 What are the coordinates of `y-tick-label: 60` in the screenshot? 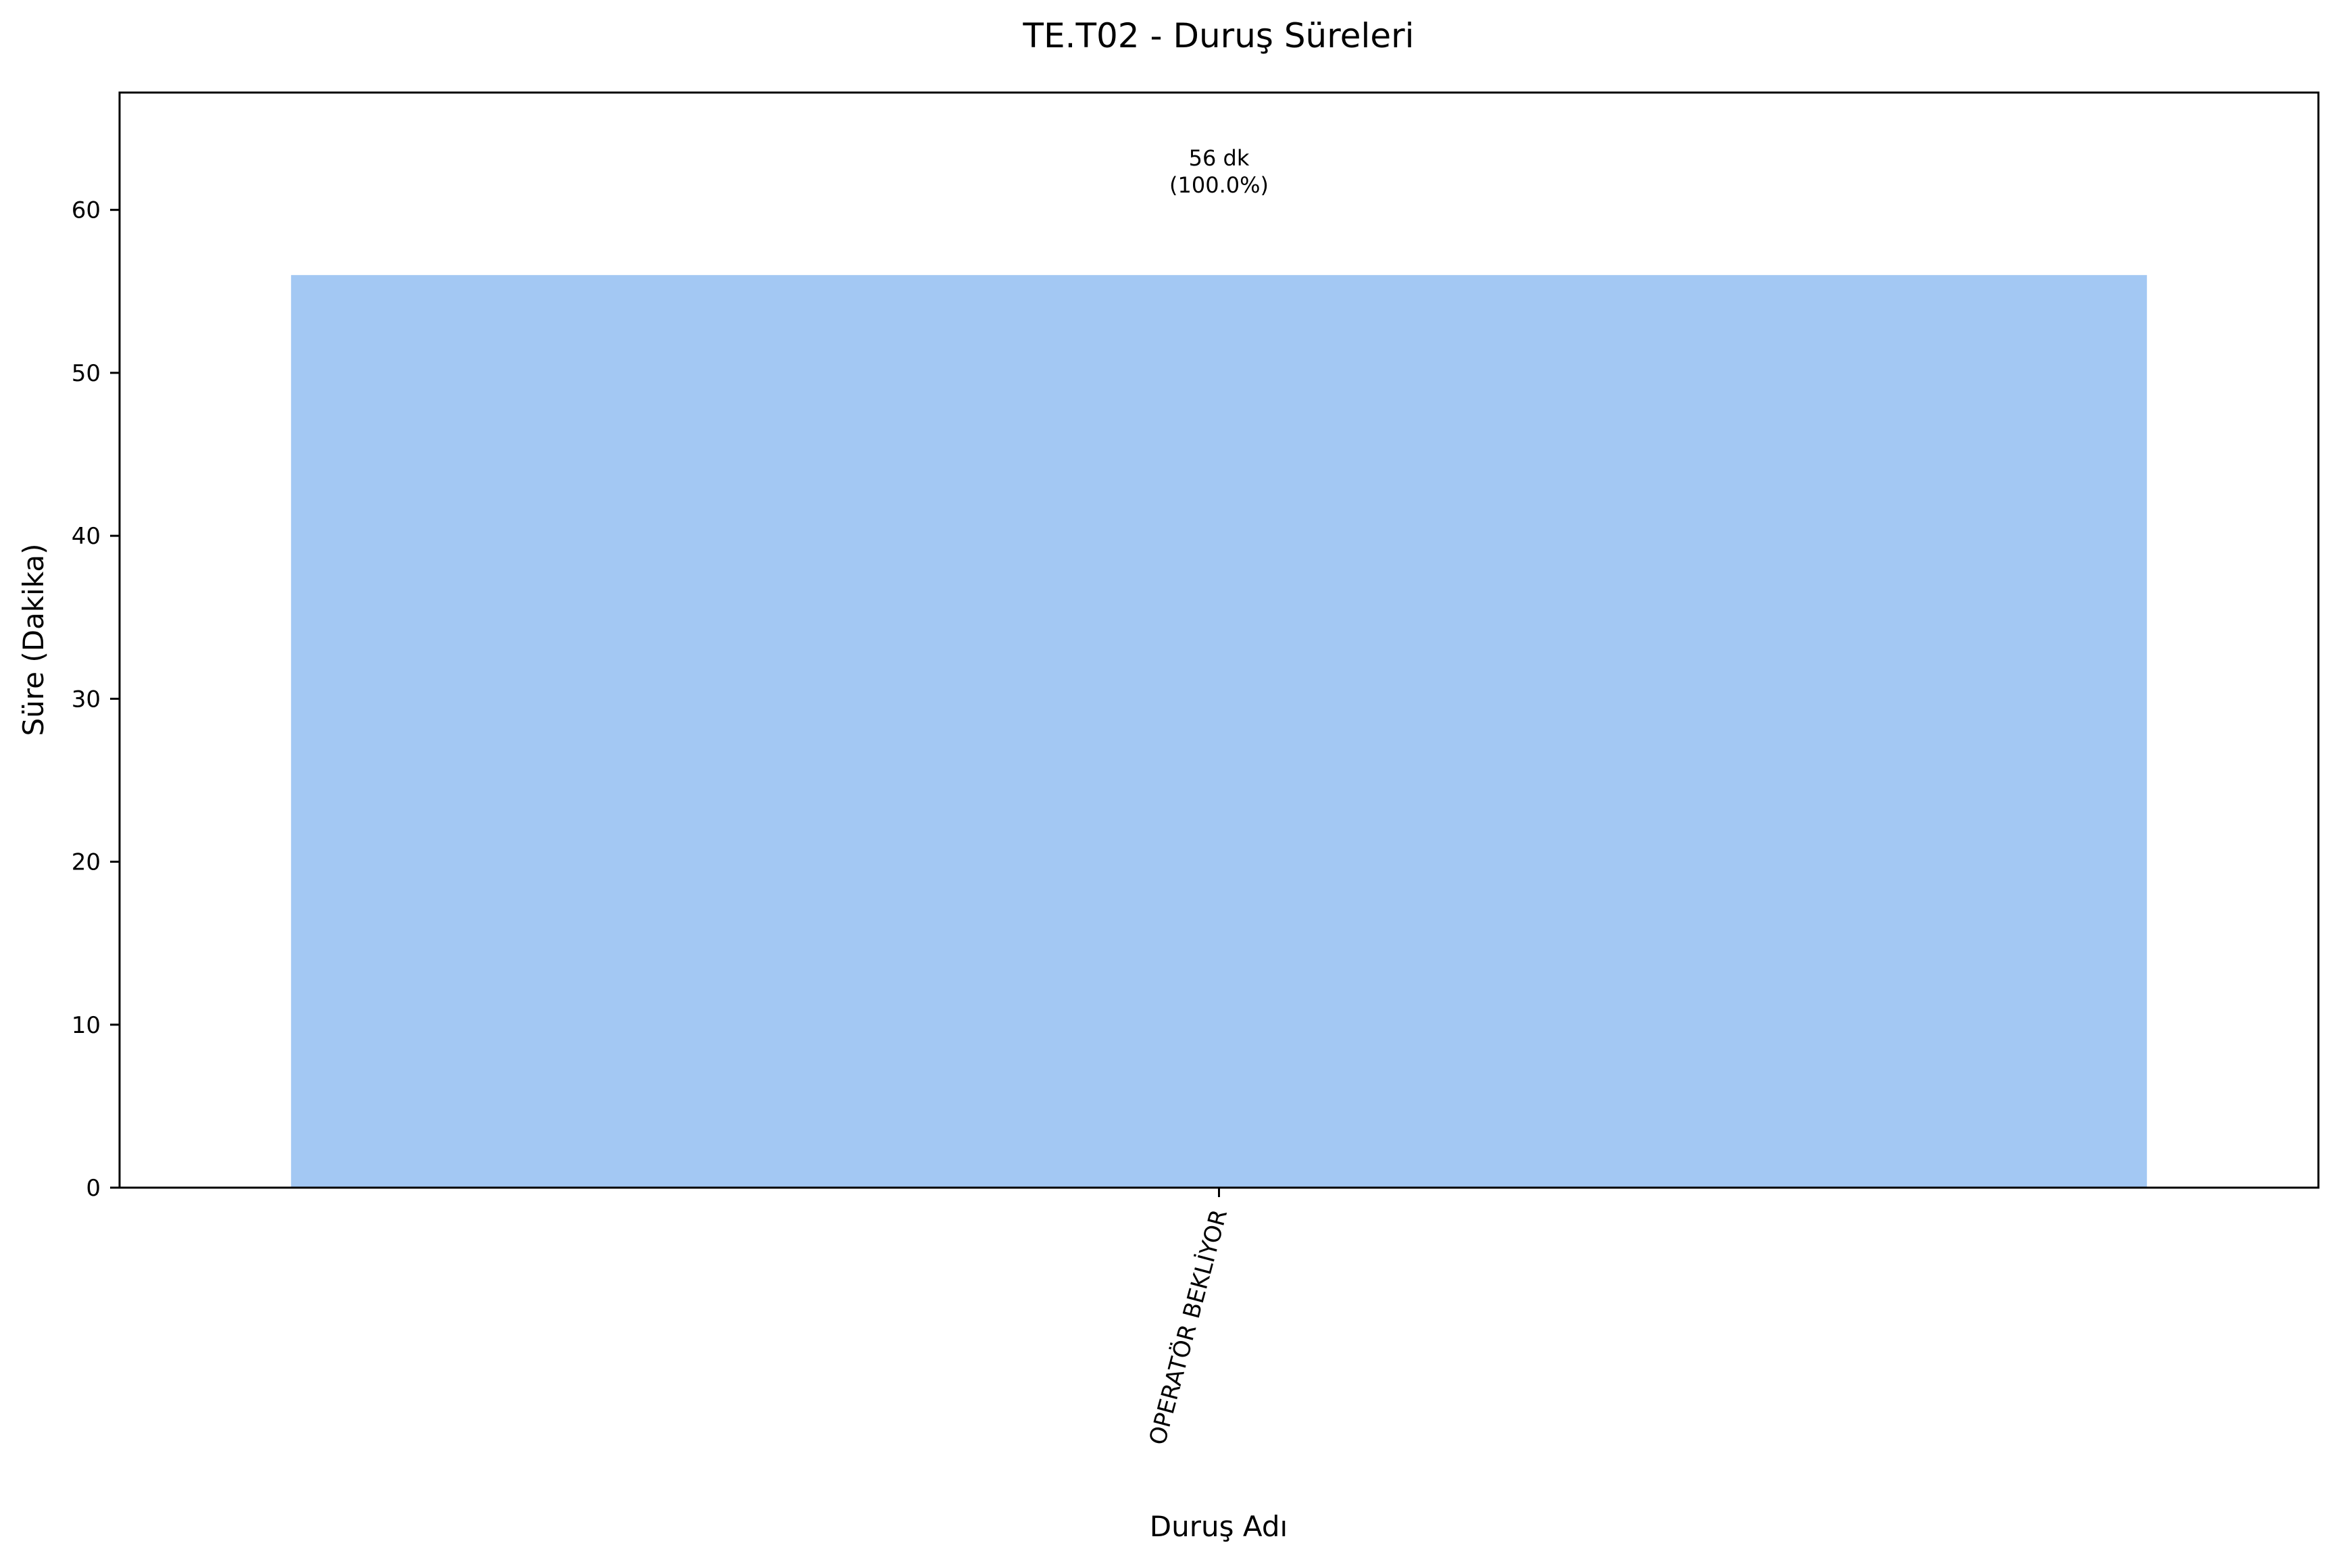 It's located at (86, 210).